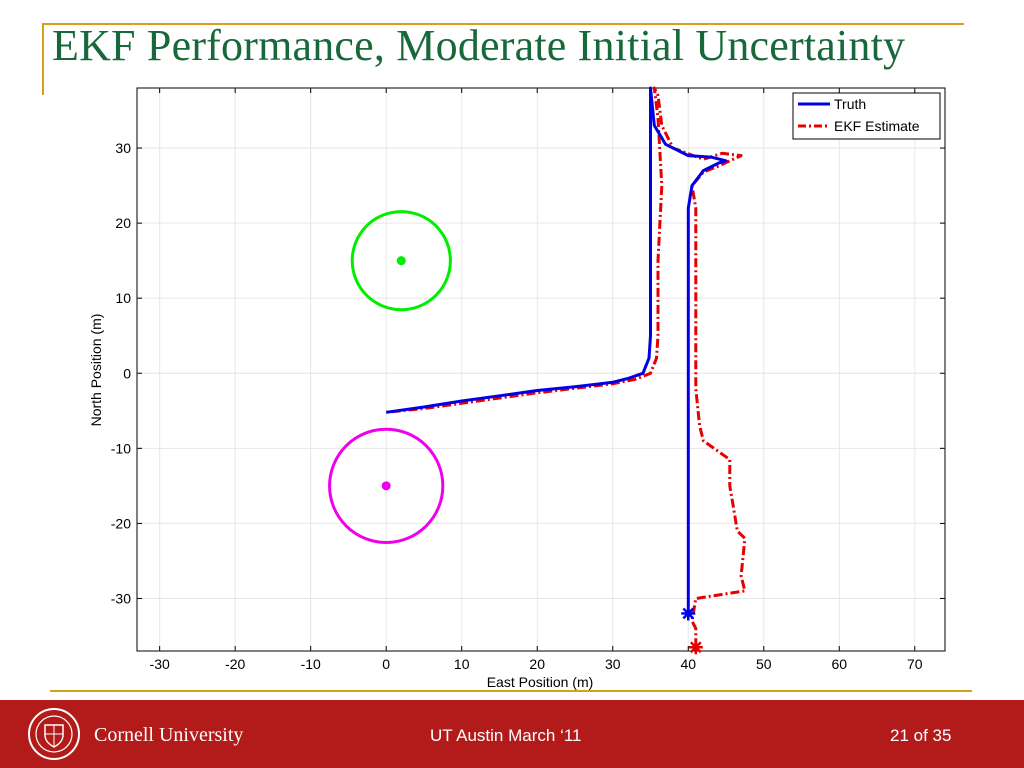  I want to click on x-tick-label: 30, so click(613, 664).